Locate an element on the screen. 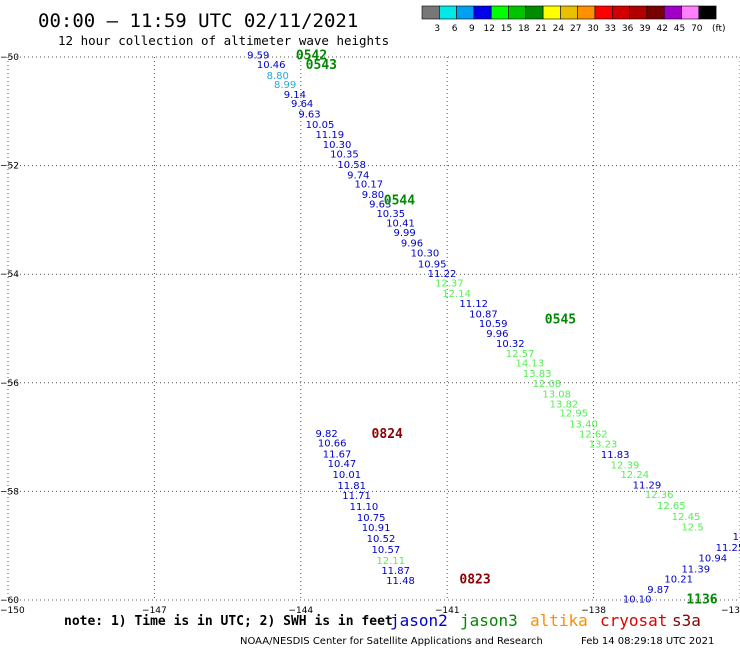 This screenshot has height=650, width=740. colorbar-unit: (ft) is located at coordinates (719, 29).